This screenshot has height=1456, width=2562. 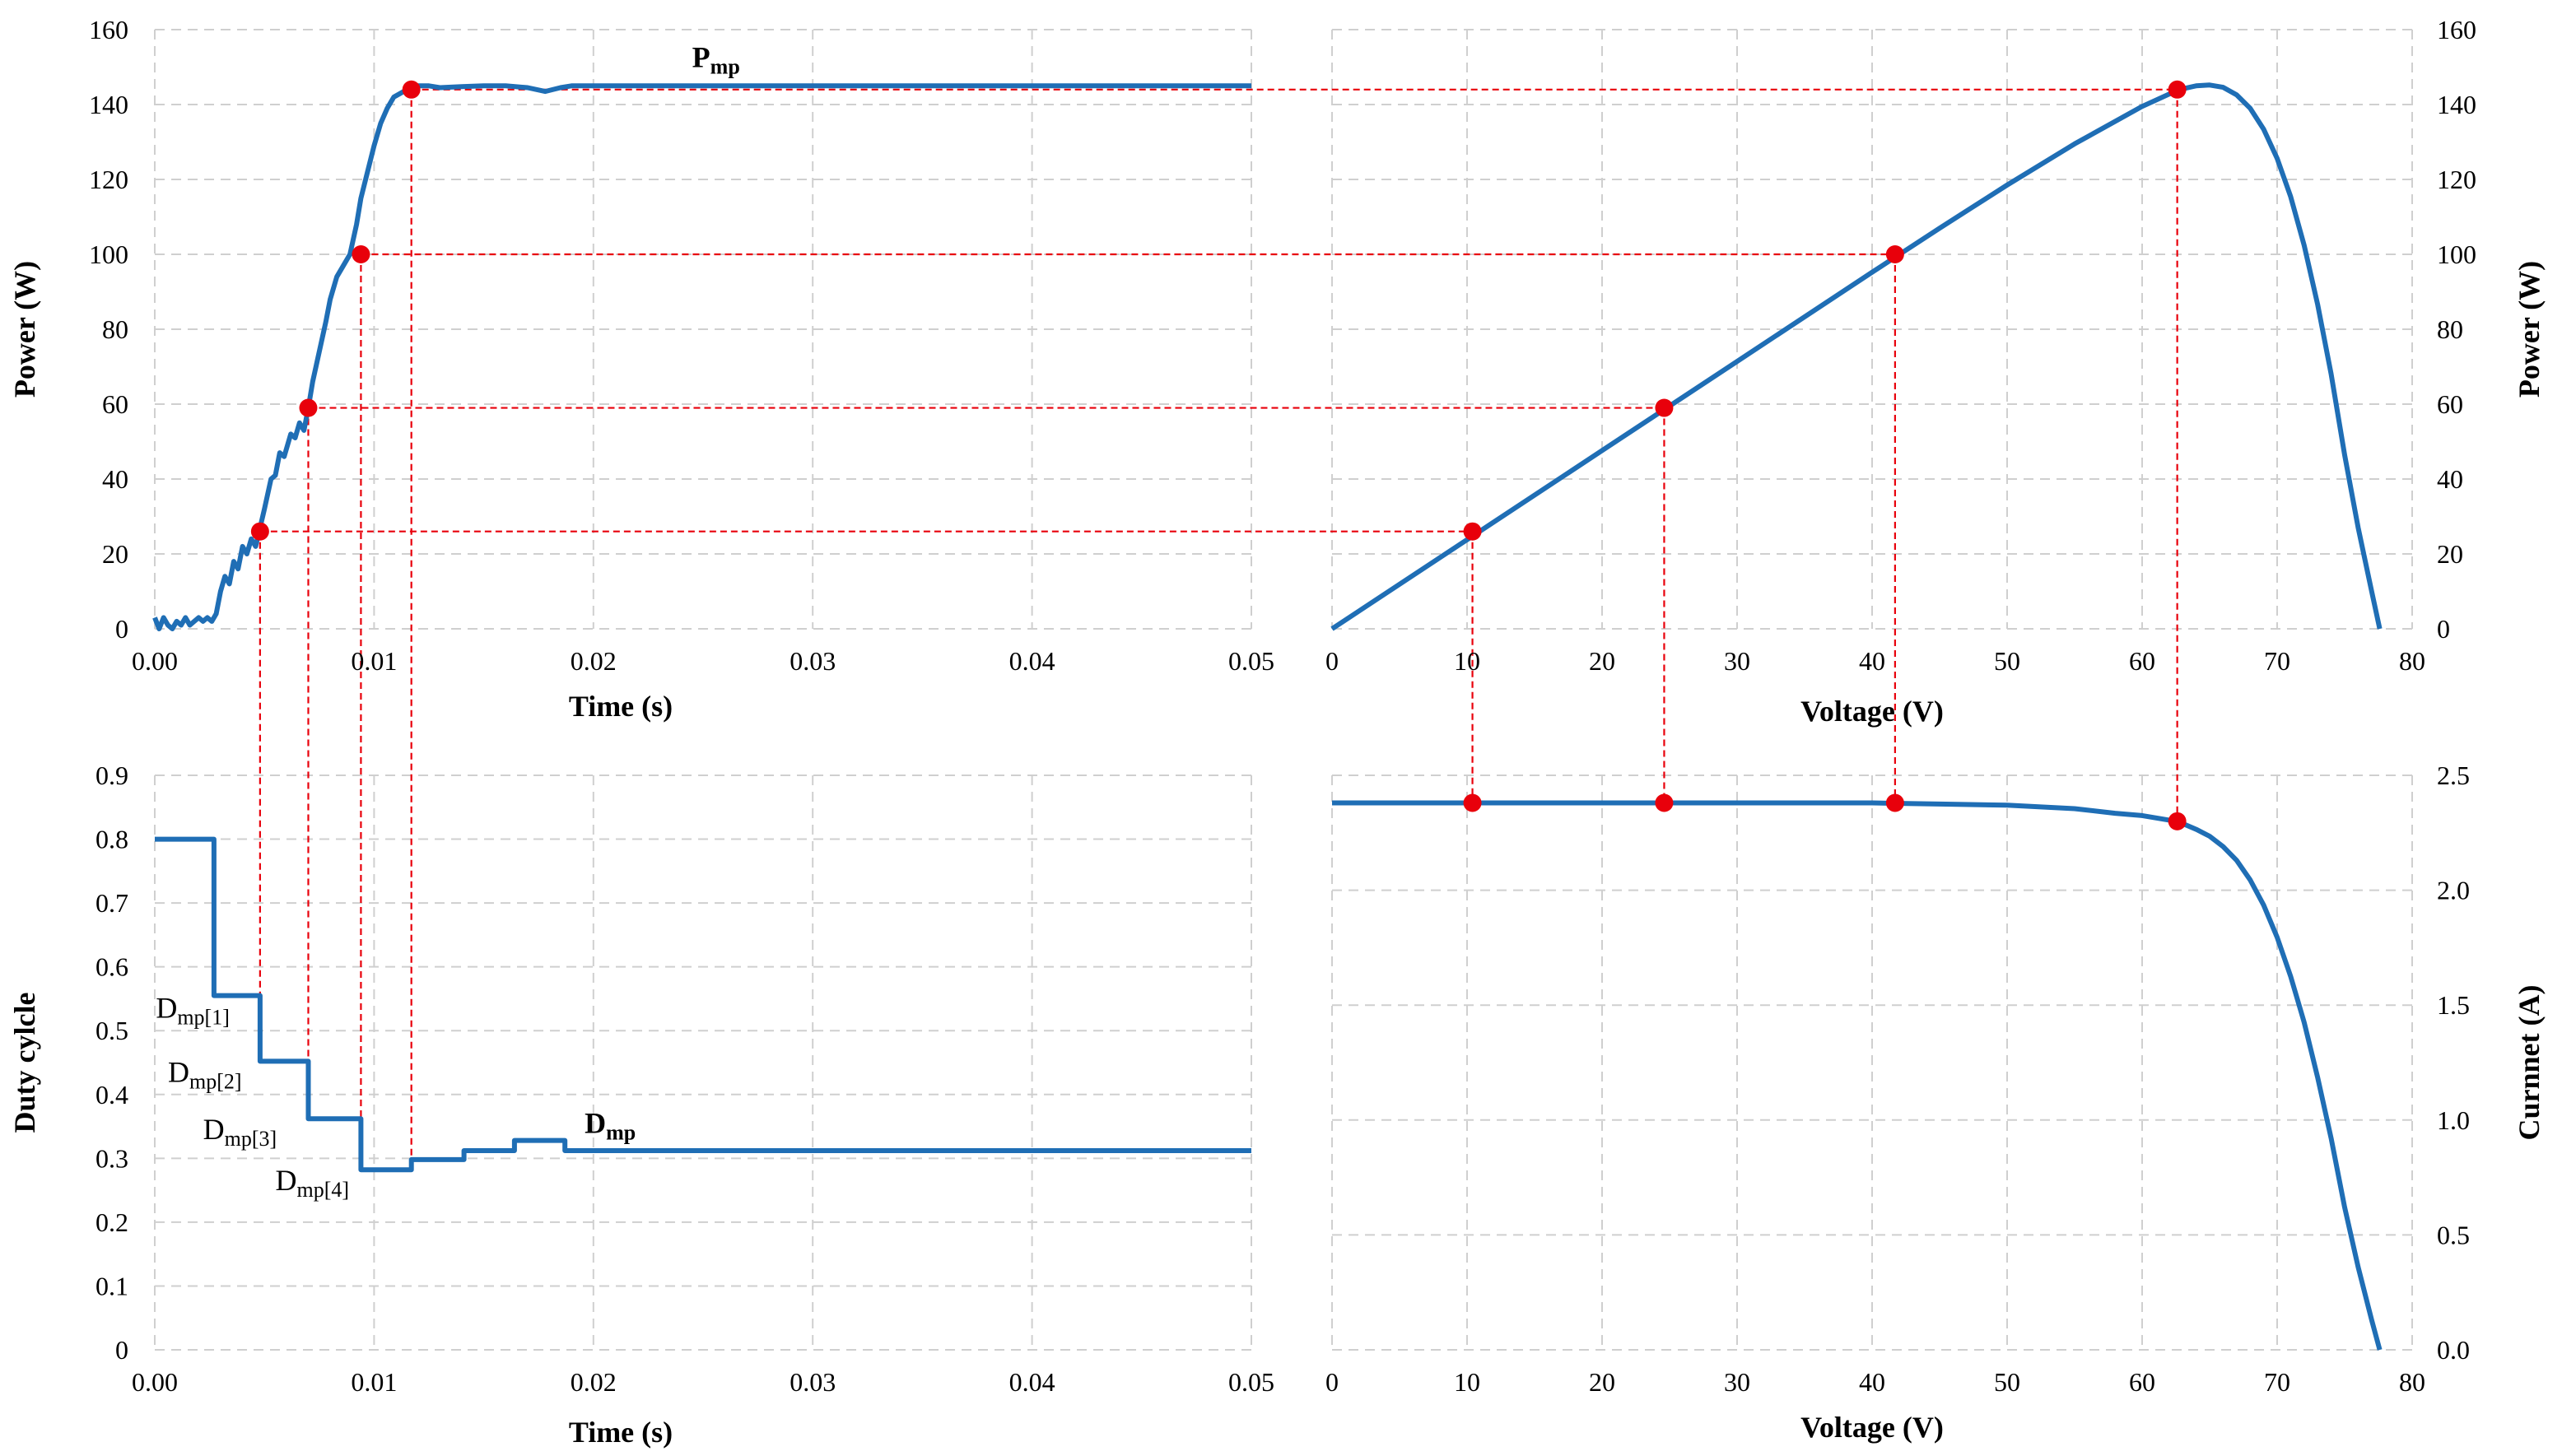 What do you see at coordinates (109, 254) in the screenshot?
I see `tl-y-tick-label: 100` at bounding box center [109, 254].